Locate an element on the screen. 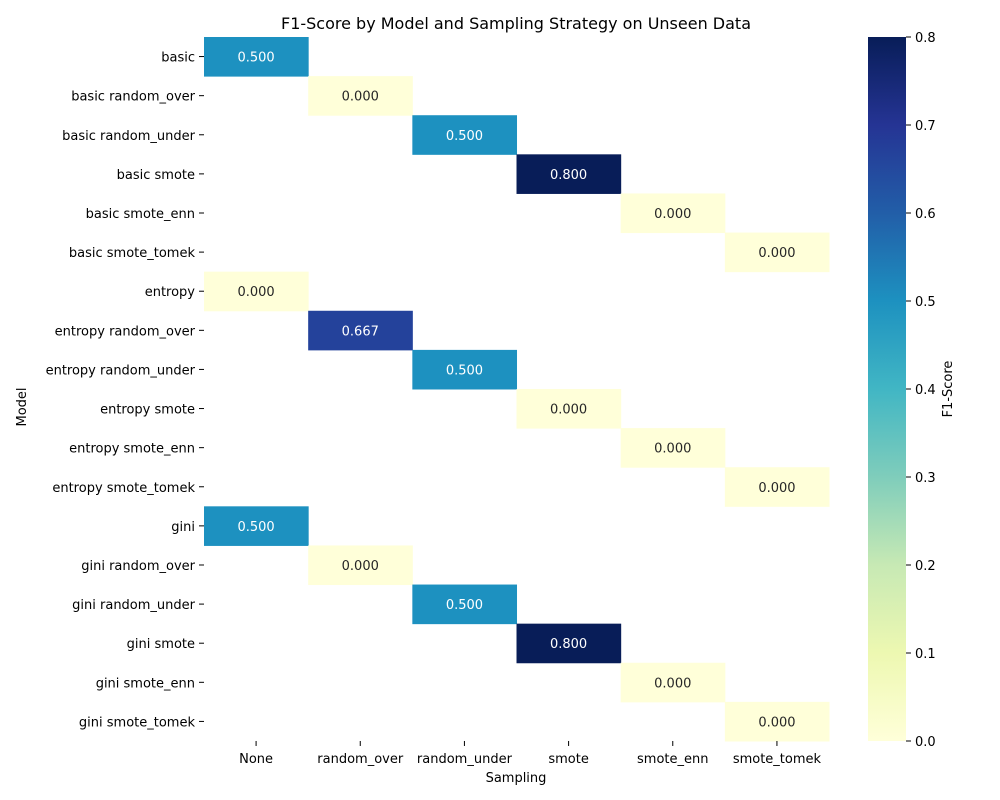 Image resolution: width=1000 pixels, height=800 pixels. y-axis-label: Model is located at coordinates (22, 406).